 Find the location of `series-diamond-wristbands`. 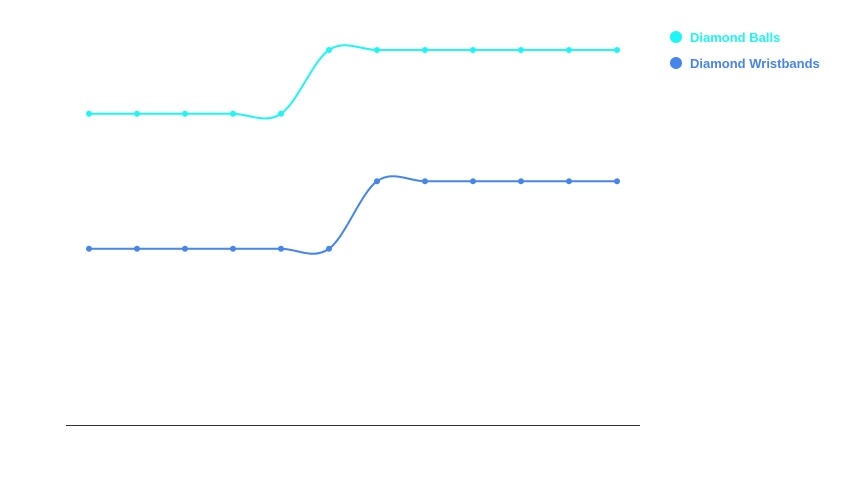

series-diamond-wristbands is located at coordinates (353, 215).